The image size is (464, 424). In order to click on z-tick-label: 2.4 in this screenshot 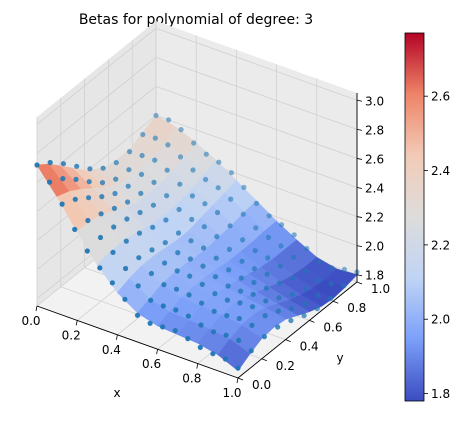, I will do `click(374, 189)`.